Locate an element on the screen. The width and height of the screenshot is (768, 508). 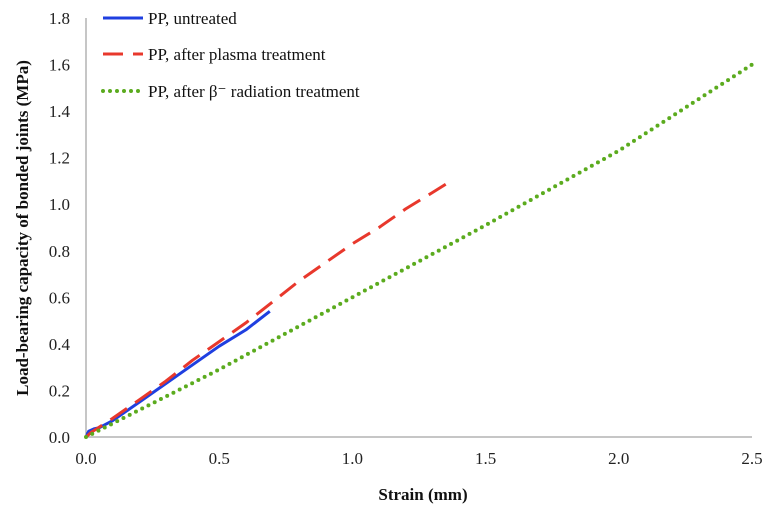
legend-label-1: PP, untreated is located at coordinates (192, 18).